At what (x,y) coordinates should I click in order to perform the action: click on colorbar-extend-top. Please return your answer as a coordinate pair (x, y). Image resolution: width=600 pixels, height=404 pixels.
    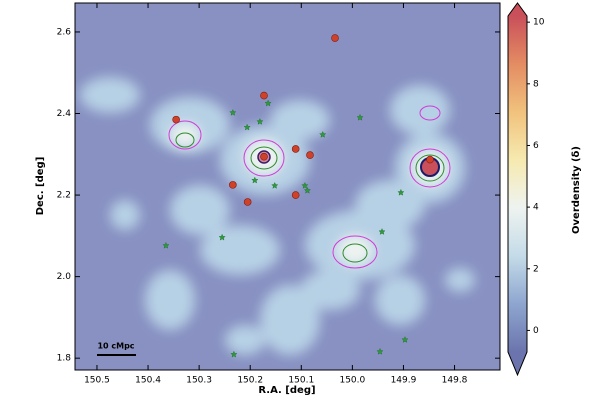
    Looking at the image, I should click on (517, 9).